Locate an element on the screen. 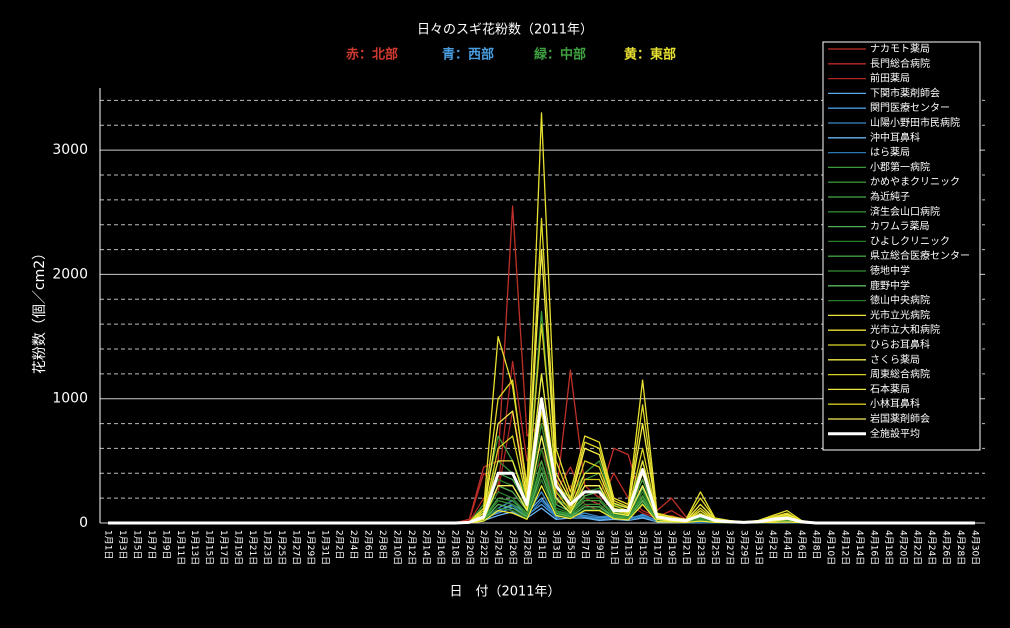  x-tick-label: 4月26日 is located at coordinates (946, 547).